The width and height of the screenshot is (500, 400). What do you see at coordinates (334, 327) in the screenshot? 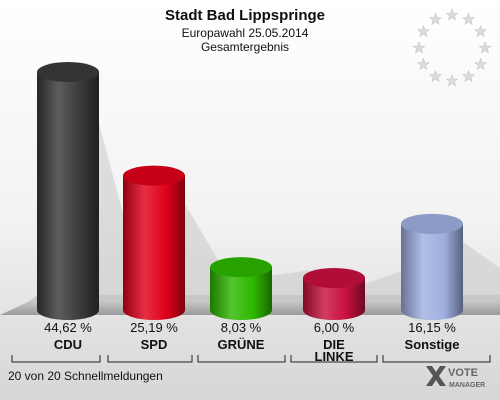
I see `value-label: 6,00 %` at bounding box center [334, 327].